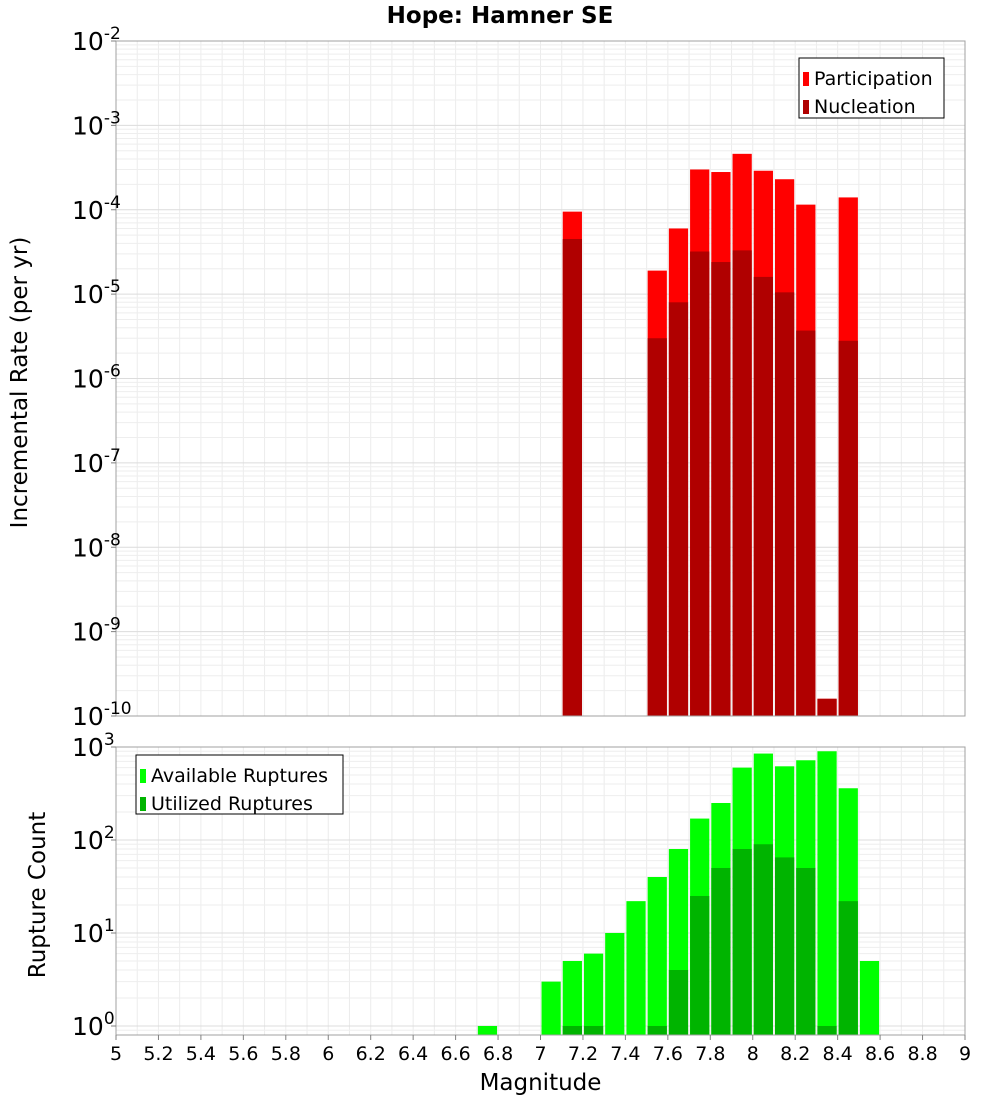  I want to click on tick-exponent: -2, so click(112, 34).